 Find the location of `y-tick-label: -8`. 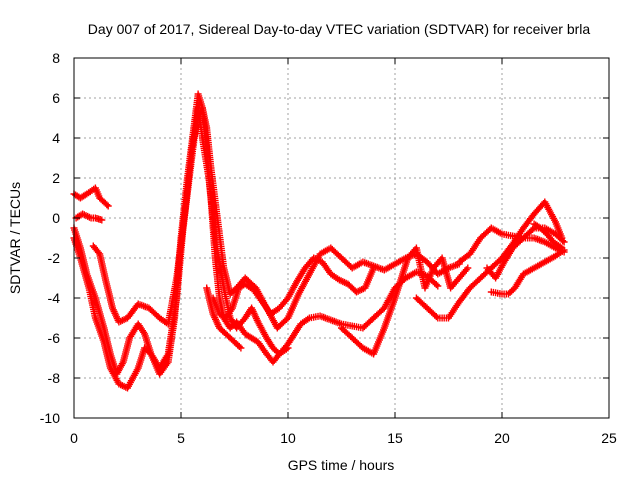

y-tick-label: -8 is located at coordinates (54, 378).